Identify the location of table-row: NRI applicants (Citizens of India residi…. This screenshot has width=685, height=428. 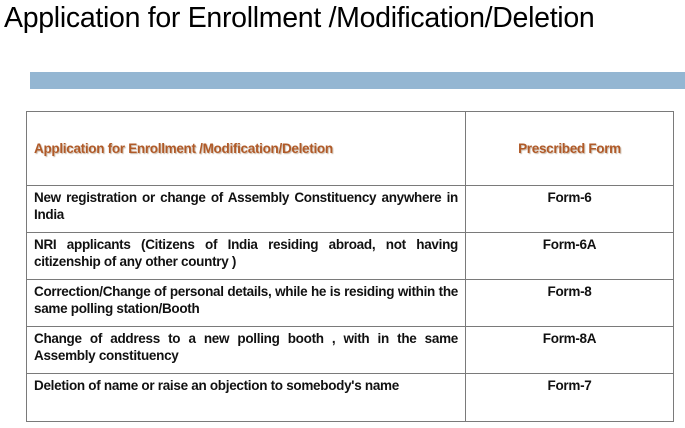
(350, 256).